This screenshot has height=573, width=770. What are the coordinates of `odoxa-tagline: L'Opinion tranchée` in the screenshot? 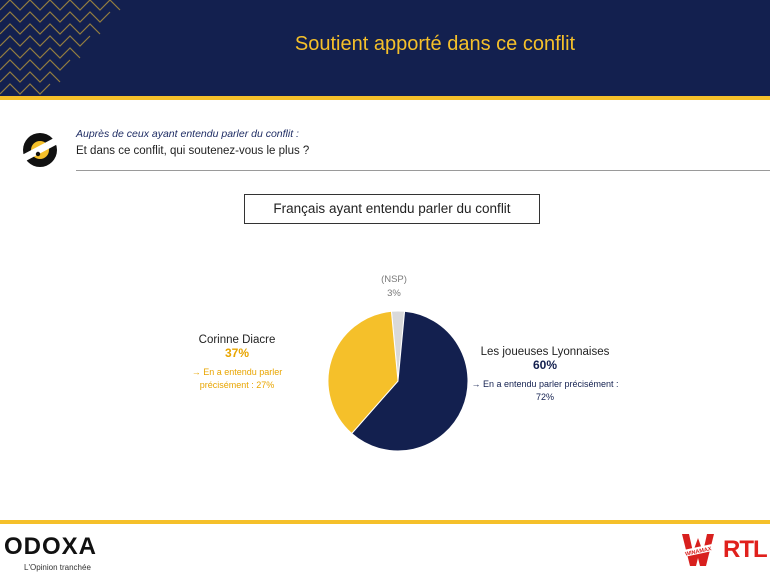 It's located at (57, 567).